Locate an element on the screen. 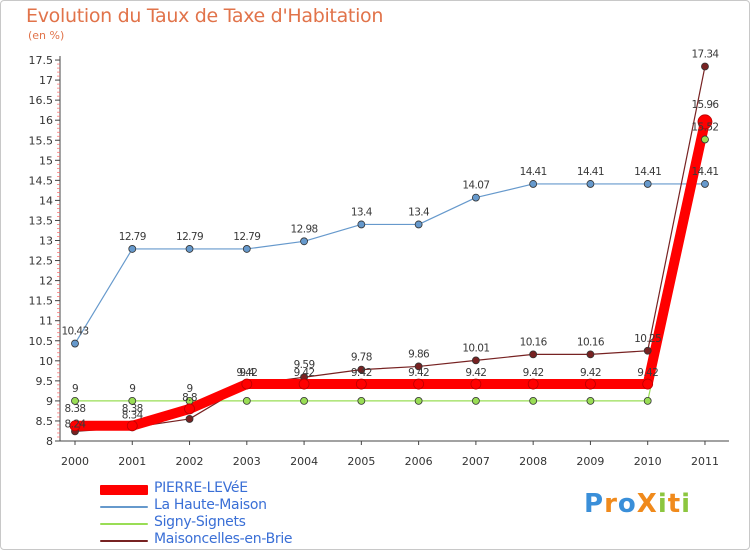  x-tick-label: 2009 is located at coordinates (590, 461).